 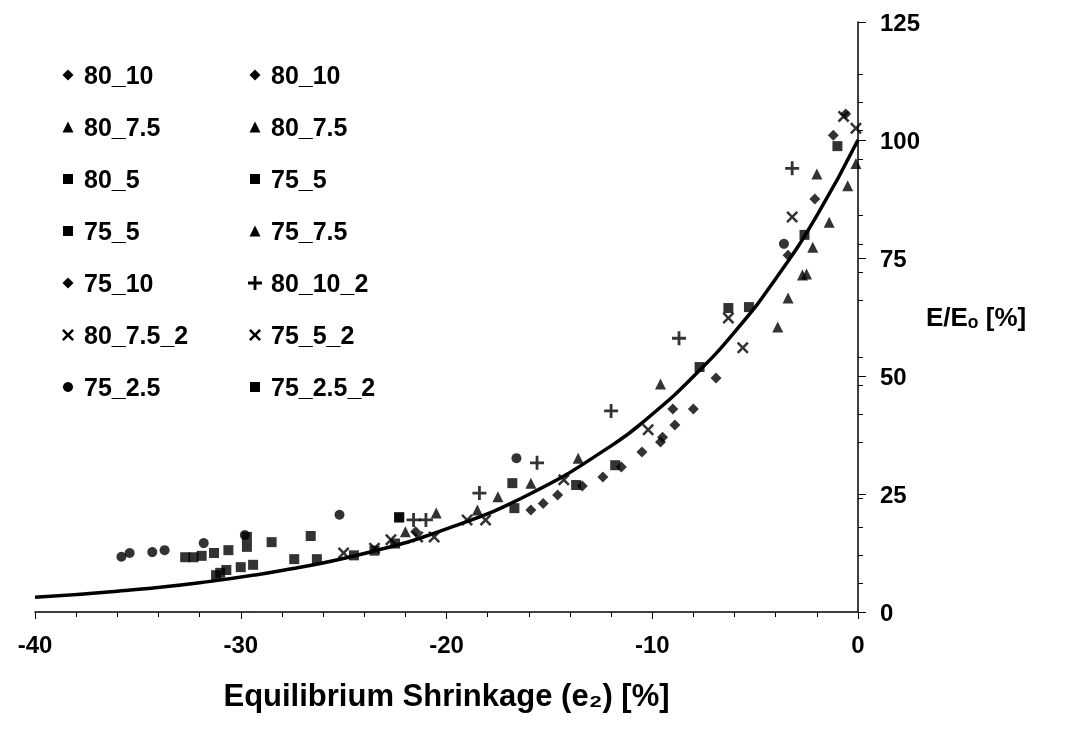 I want to click on x-tick-label: -40, so click(x=35, y=644).